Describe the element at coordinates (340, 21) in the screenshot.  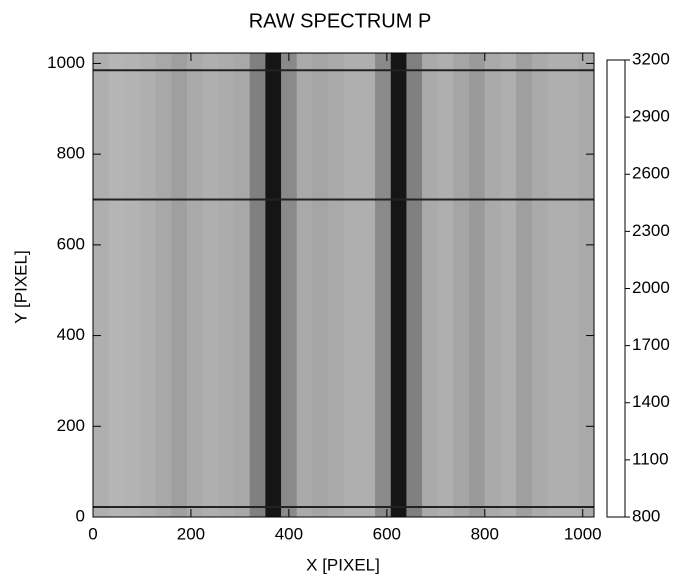
I see `chart-title: RAW SPECTRUM P` at that location.